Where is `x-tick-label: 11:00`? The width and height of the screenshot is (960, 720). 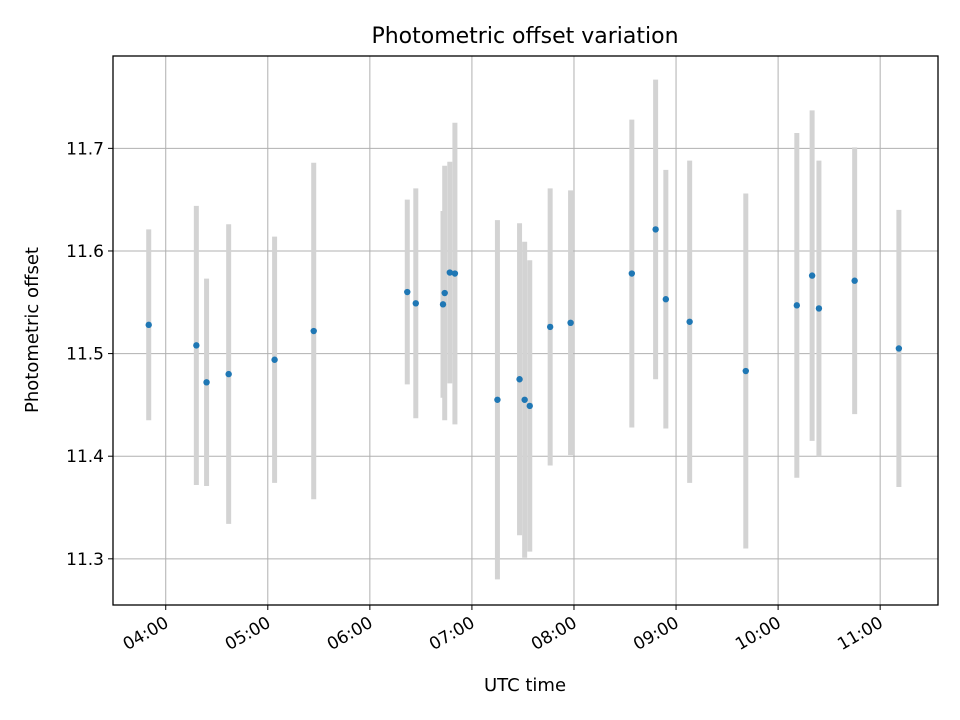 x-tick-label: 11:00 is located at coordinates (860, 634).